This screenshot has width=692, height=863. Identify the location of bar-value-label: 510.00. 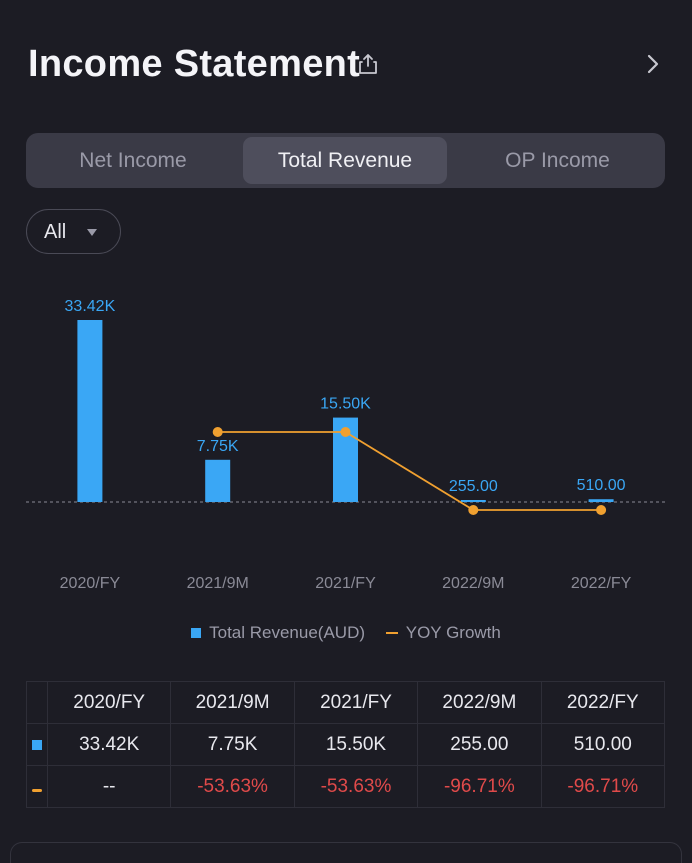
(601, 485).